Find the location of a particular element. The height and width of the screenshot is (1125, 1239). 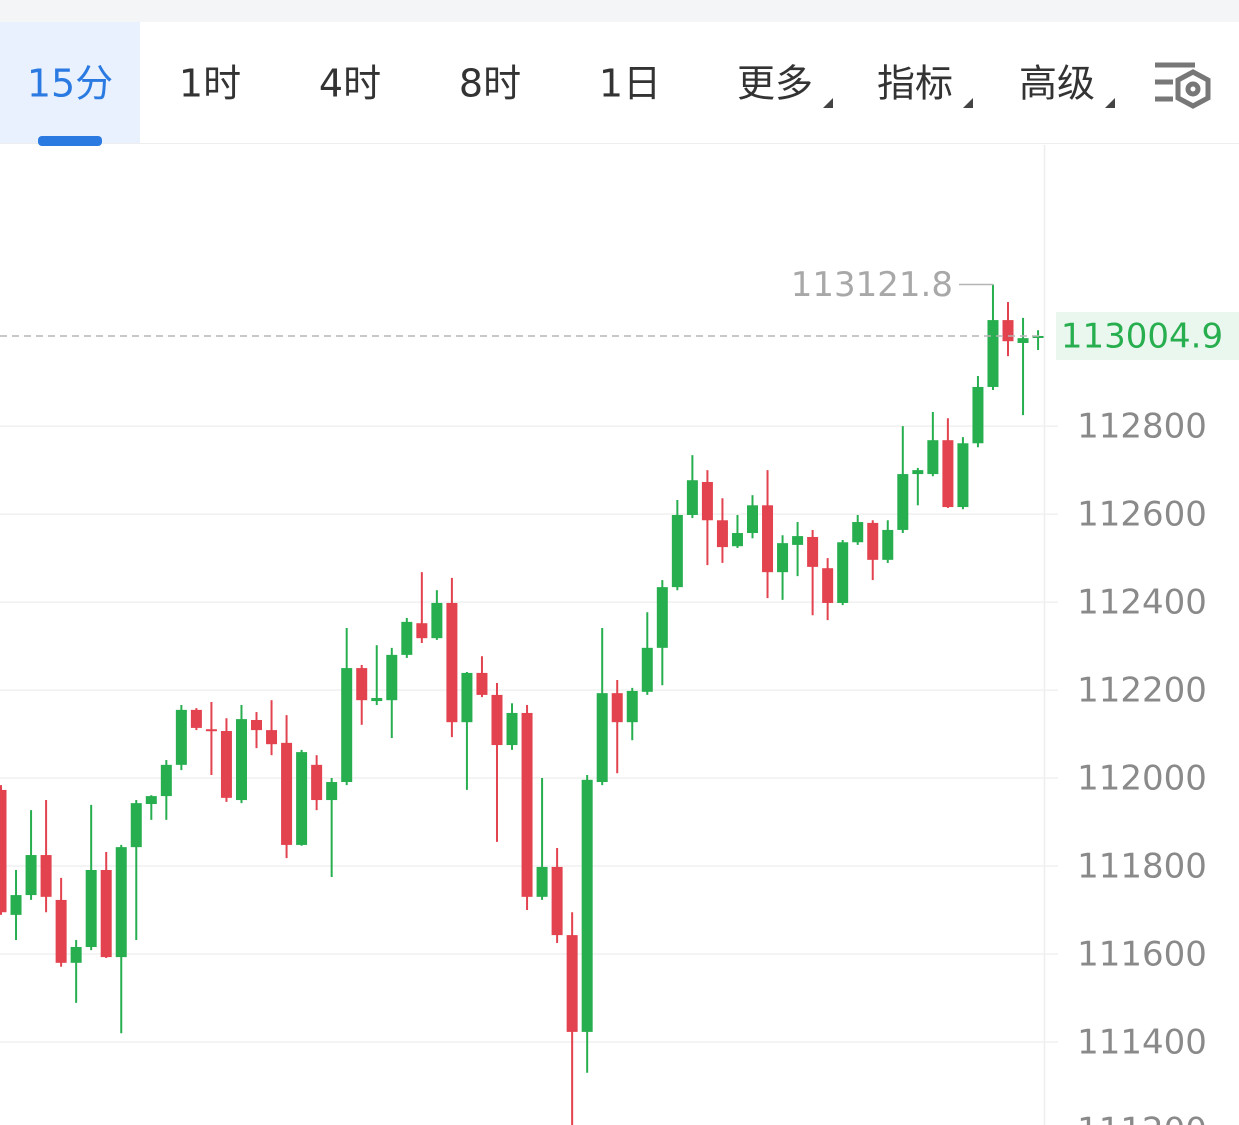

tab-label: 更多 is located at coordinates (775, 84).